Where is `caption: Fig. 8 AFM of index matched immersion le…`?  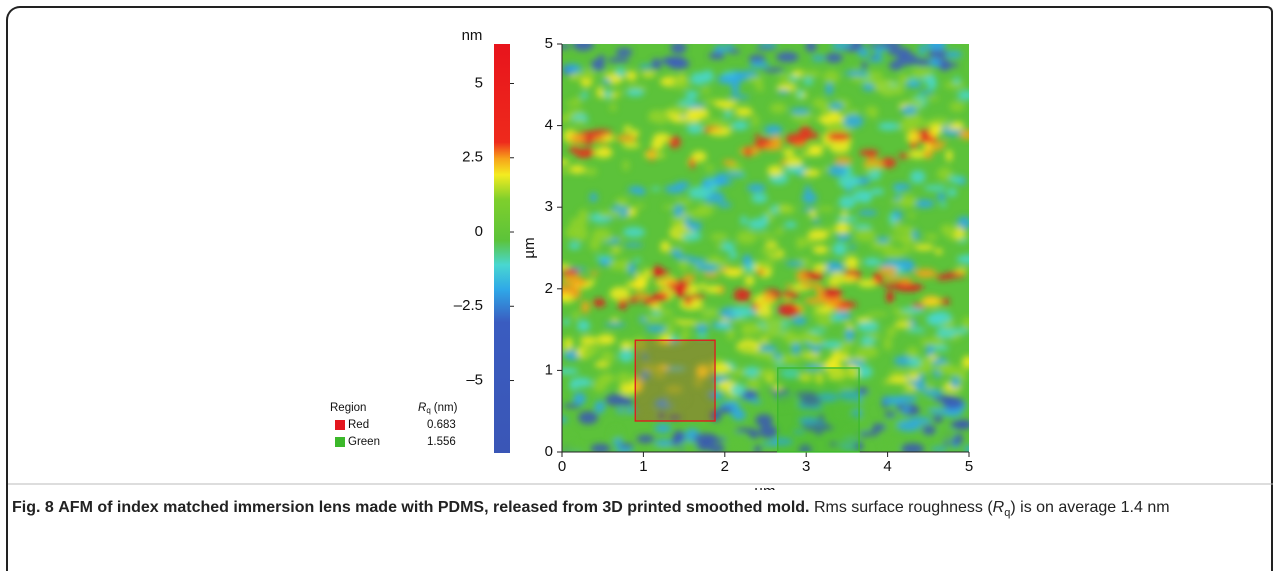
caption: Fig. 8 AFM of index matched immersion le… is located at coordinates (643, 510).